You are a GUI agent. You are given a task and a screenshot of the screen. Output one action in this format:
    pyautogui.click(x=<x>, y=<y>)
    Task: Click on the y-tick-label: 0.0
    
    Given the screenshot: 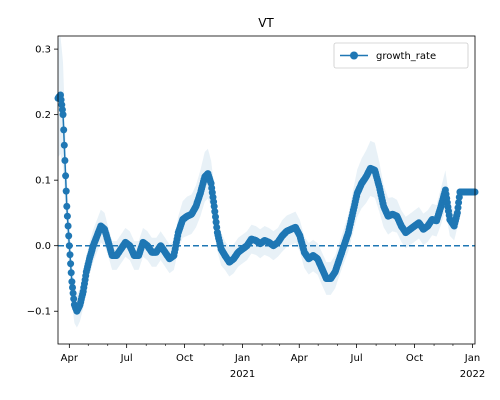 What is the action you would take?
    pyautogui.click(x=43, y=246)
    